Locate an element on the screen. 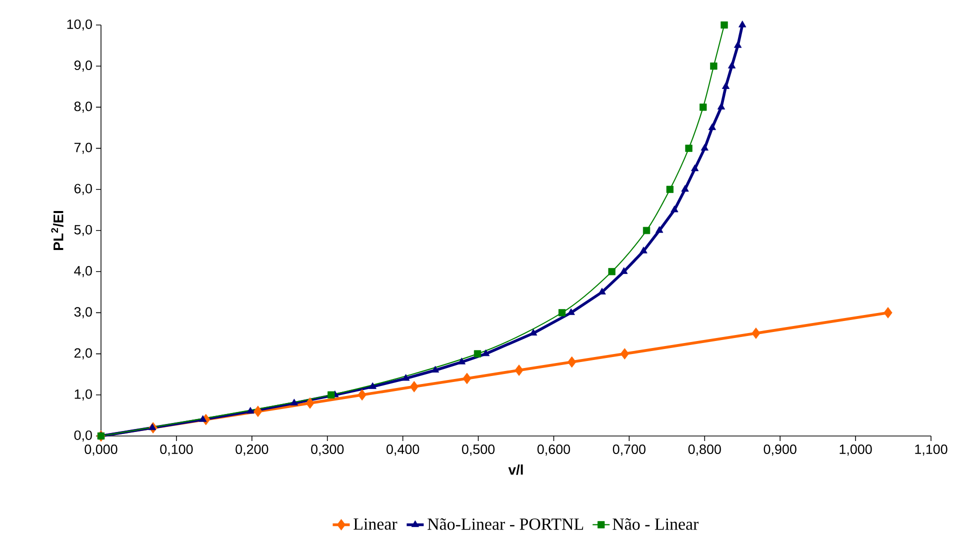  y-tick-label: 2,0 is located at coordinates (83, 354).